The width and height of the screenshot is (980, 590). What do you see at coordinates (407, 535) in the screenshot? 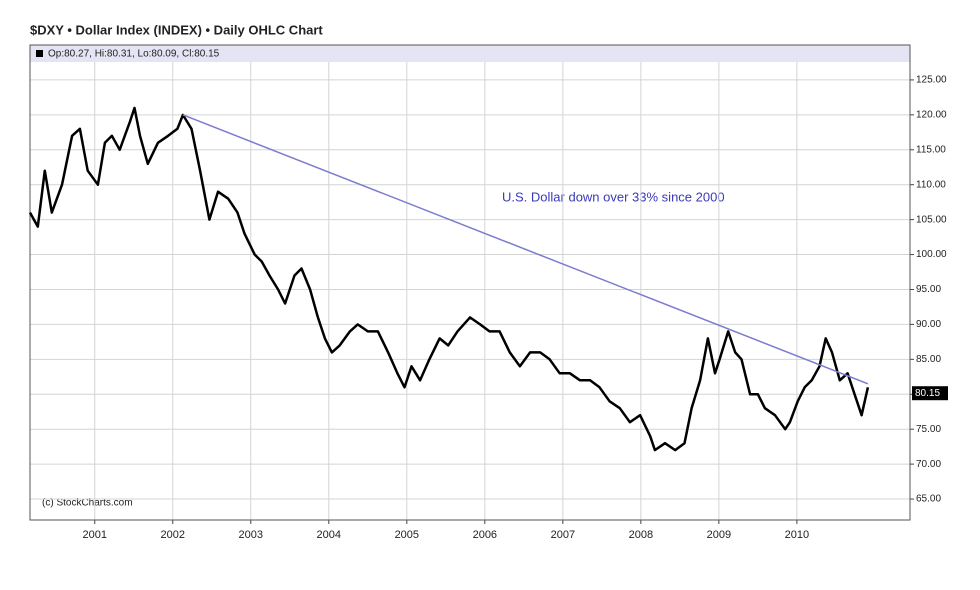
I see `x-tick-label: 2005` at bounding box center [407, 535].